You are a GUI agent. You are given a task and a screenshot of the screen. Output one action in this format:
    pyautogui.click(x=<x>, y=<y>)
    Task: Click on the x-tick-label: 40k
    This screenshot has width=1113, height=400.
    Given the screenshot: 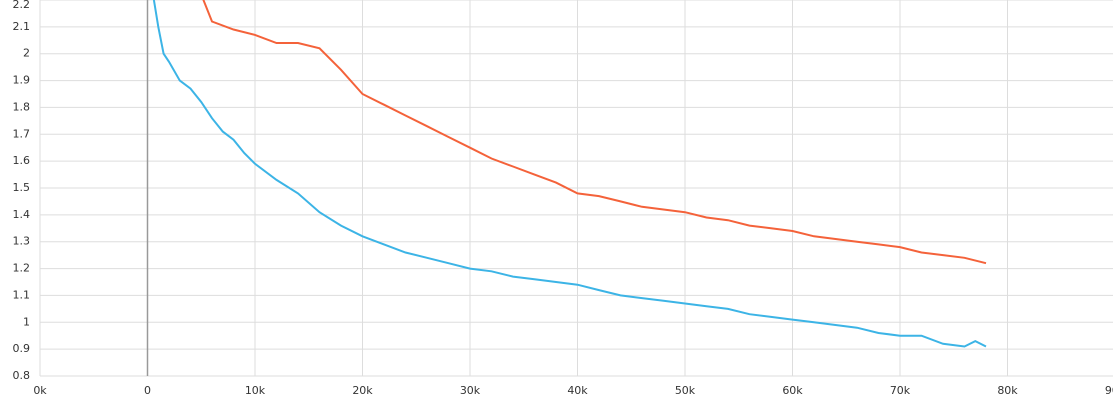 What is the action you would take?
    pyautogui.click(x=577, y=390)
    